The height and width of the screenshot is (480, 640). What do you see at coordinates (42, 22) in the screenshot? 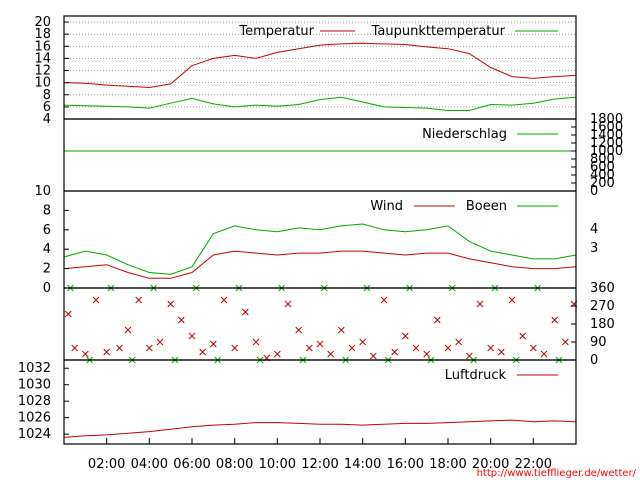
I see `y-tick-label: 20` at bounding box center [42, 22].